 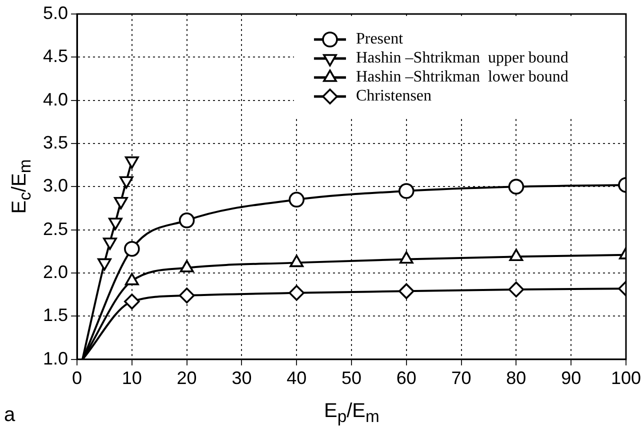 What do you see at coordinates (55, 186) in the screenshot?
I see `y-tick-label: 3.0` at bounding box center [55, 186].